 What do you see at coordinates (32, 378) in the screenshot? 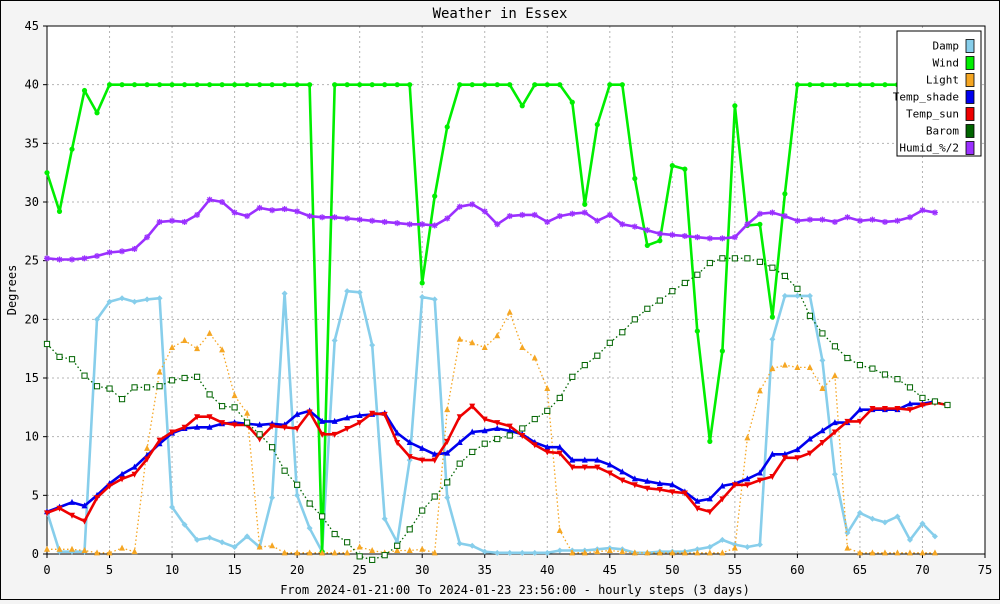
I see `y-tick-label: 15` at bounding box center [32, 378].